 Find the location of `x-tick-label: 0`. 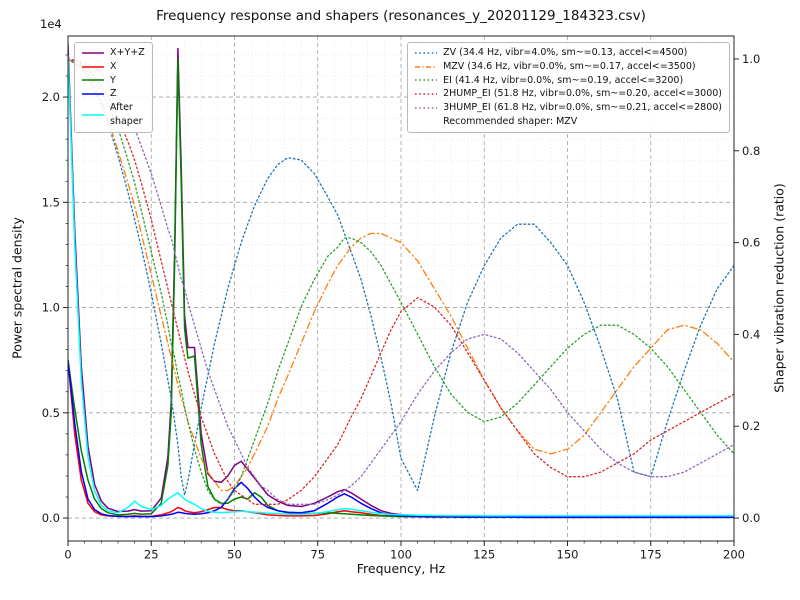

x-tick-label: 0 is located at coordinates (67, 555).